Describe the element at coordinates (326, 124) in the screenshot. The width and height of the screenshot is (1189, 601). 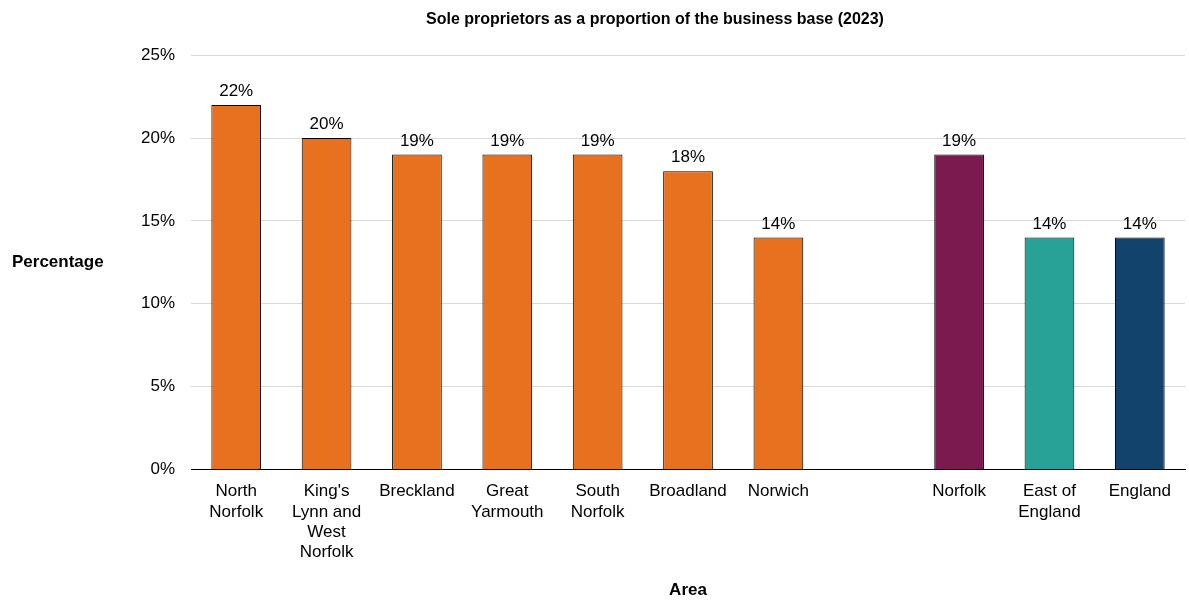
I see `data-label: 20%` at that location.